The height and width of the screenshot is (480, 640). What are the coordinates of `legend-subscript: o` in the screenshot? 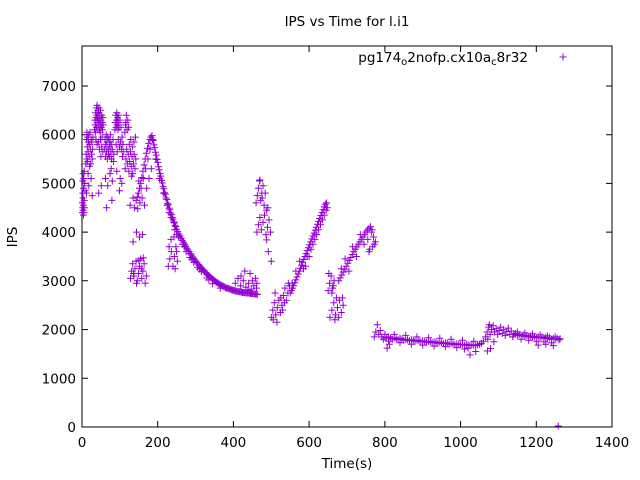 It's located at (404, 62).